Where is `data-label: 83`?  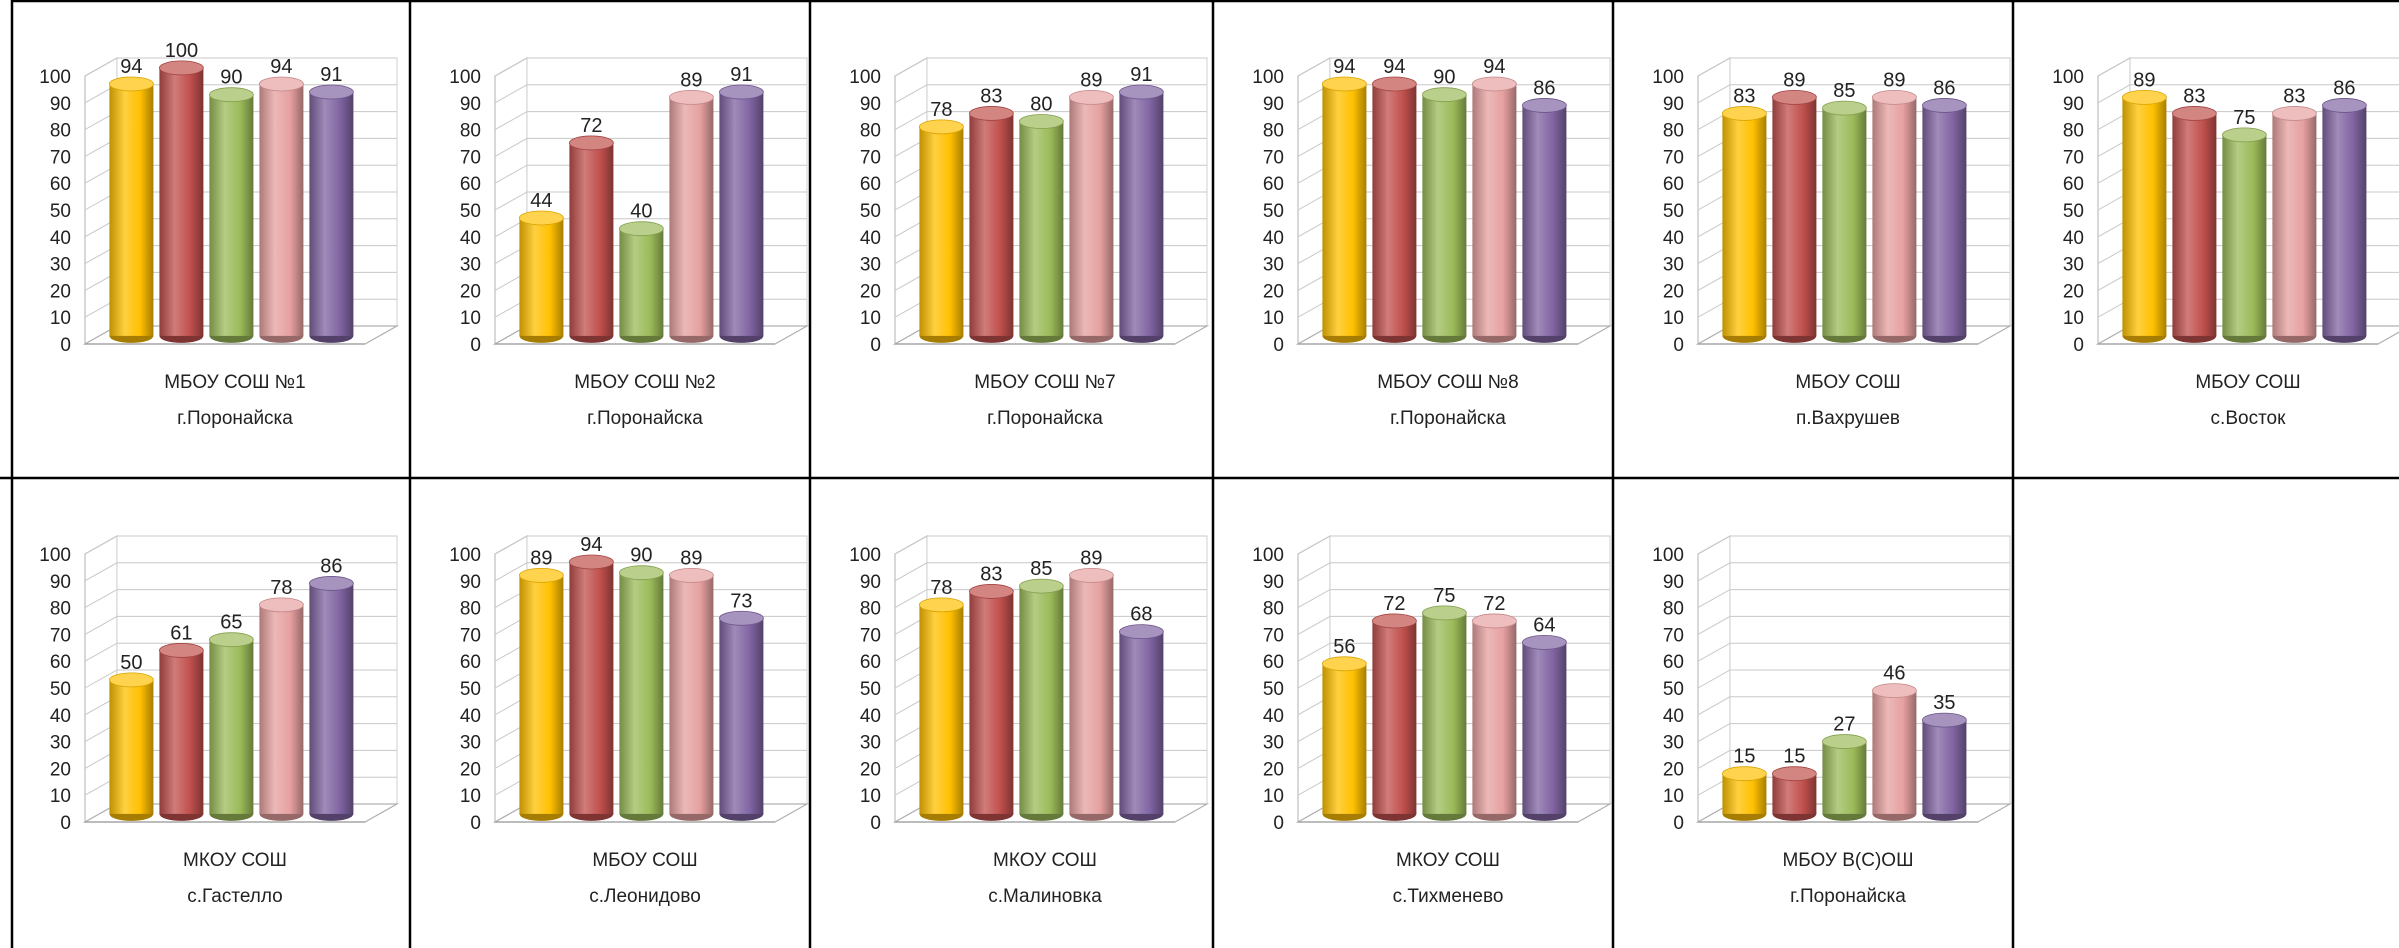 data-label: 83 is located at coordinates (2294, 96).